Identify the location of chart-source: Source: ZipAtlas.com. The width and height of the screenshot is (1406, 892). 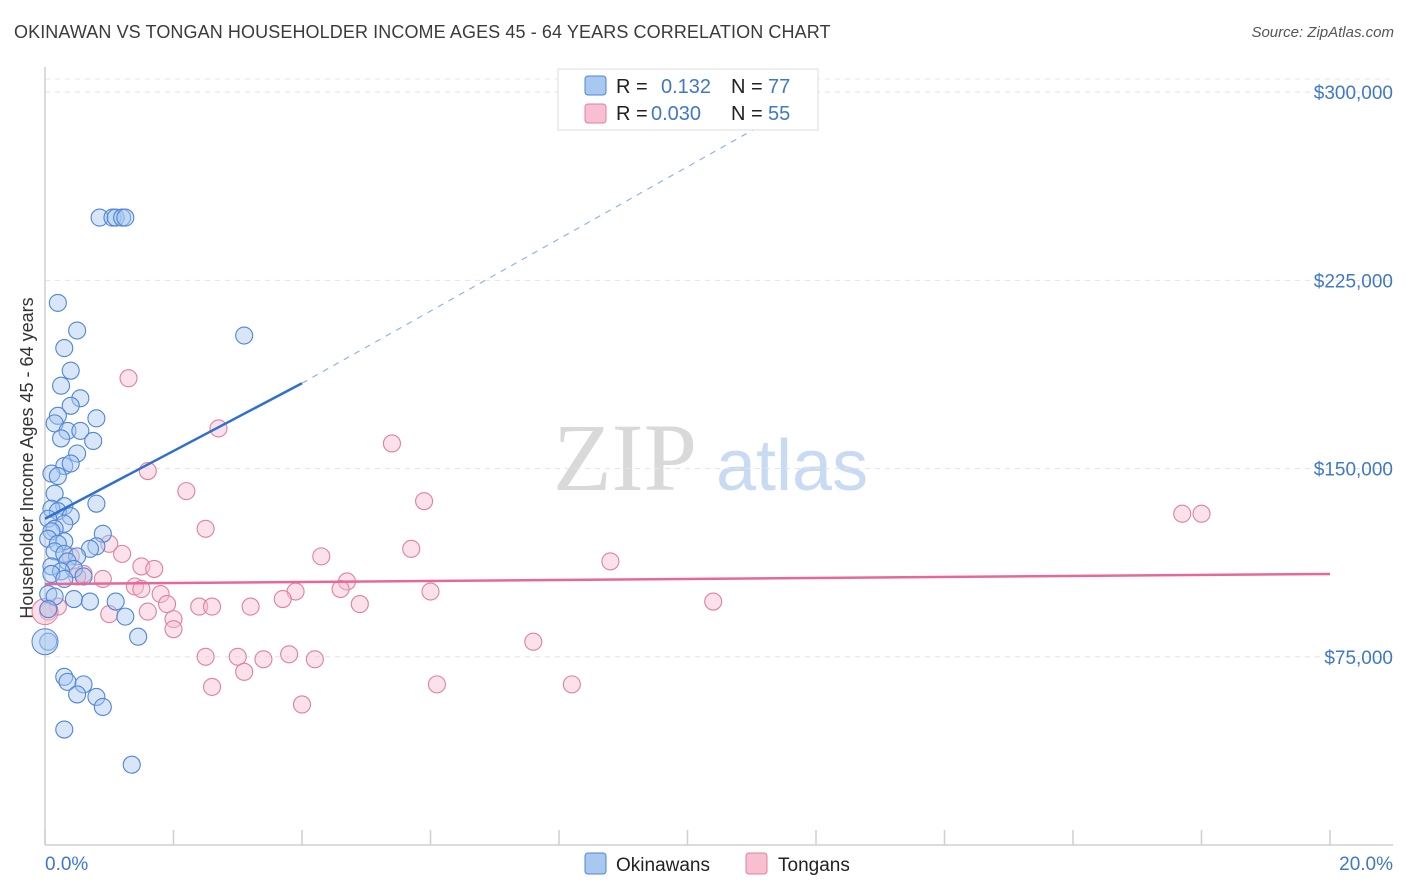
(1322, 32).